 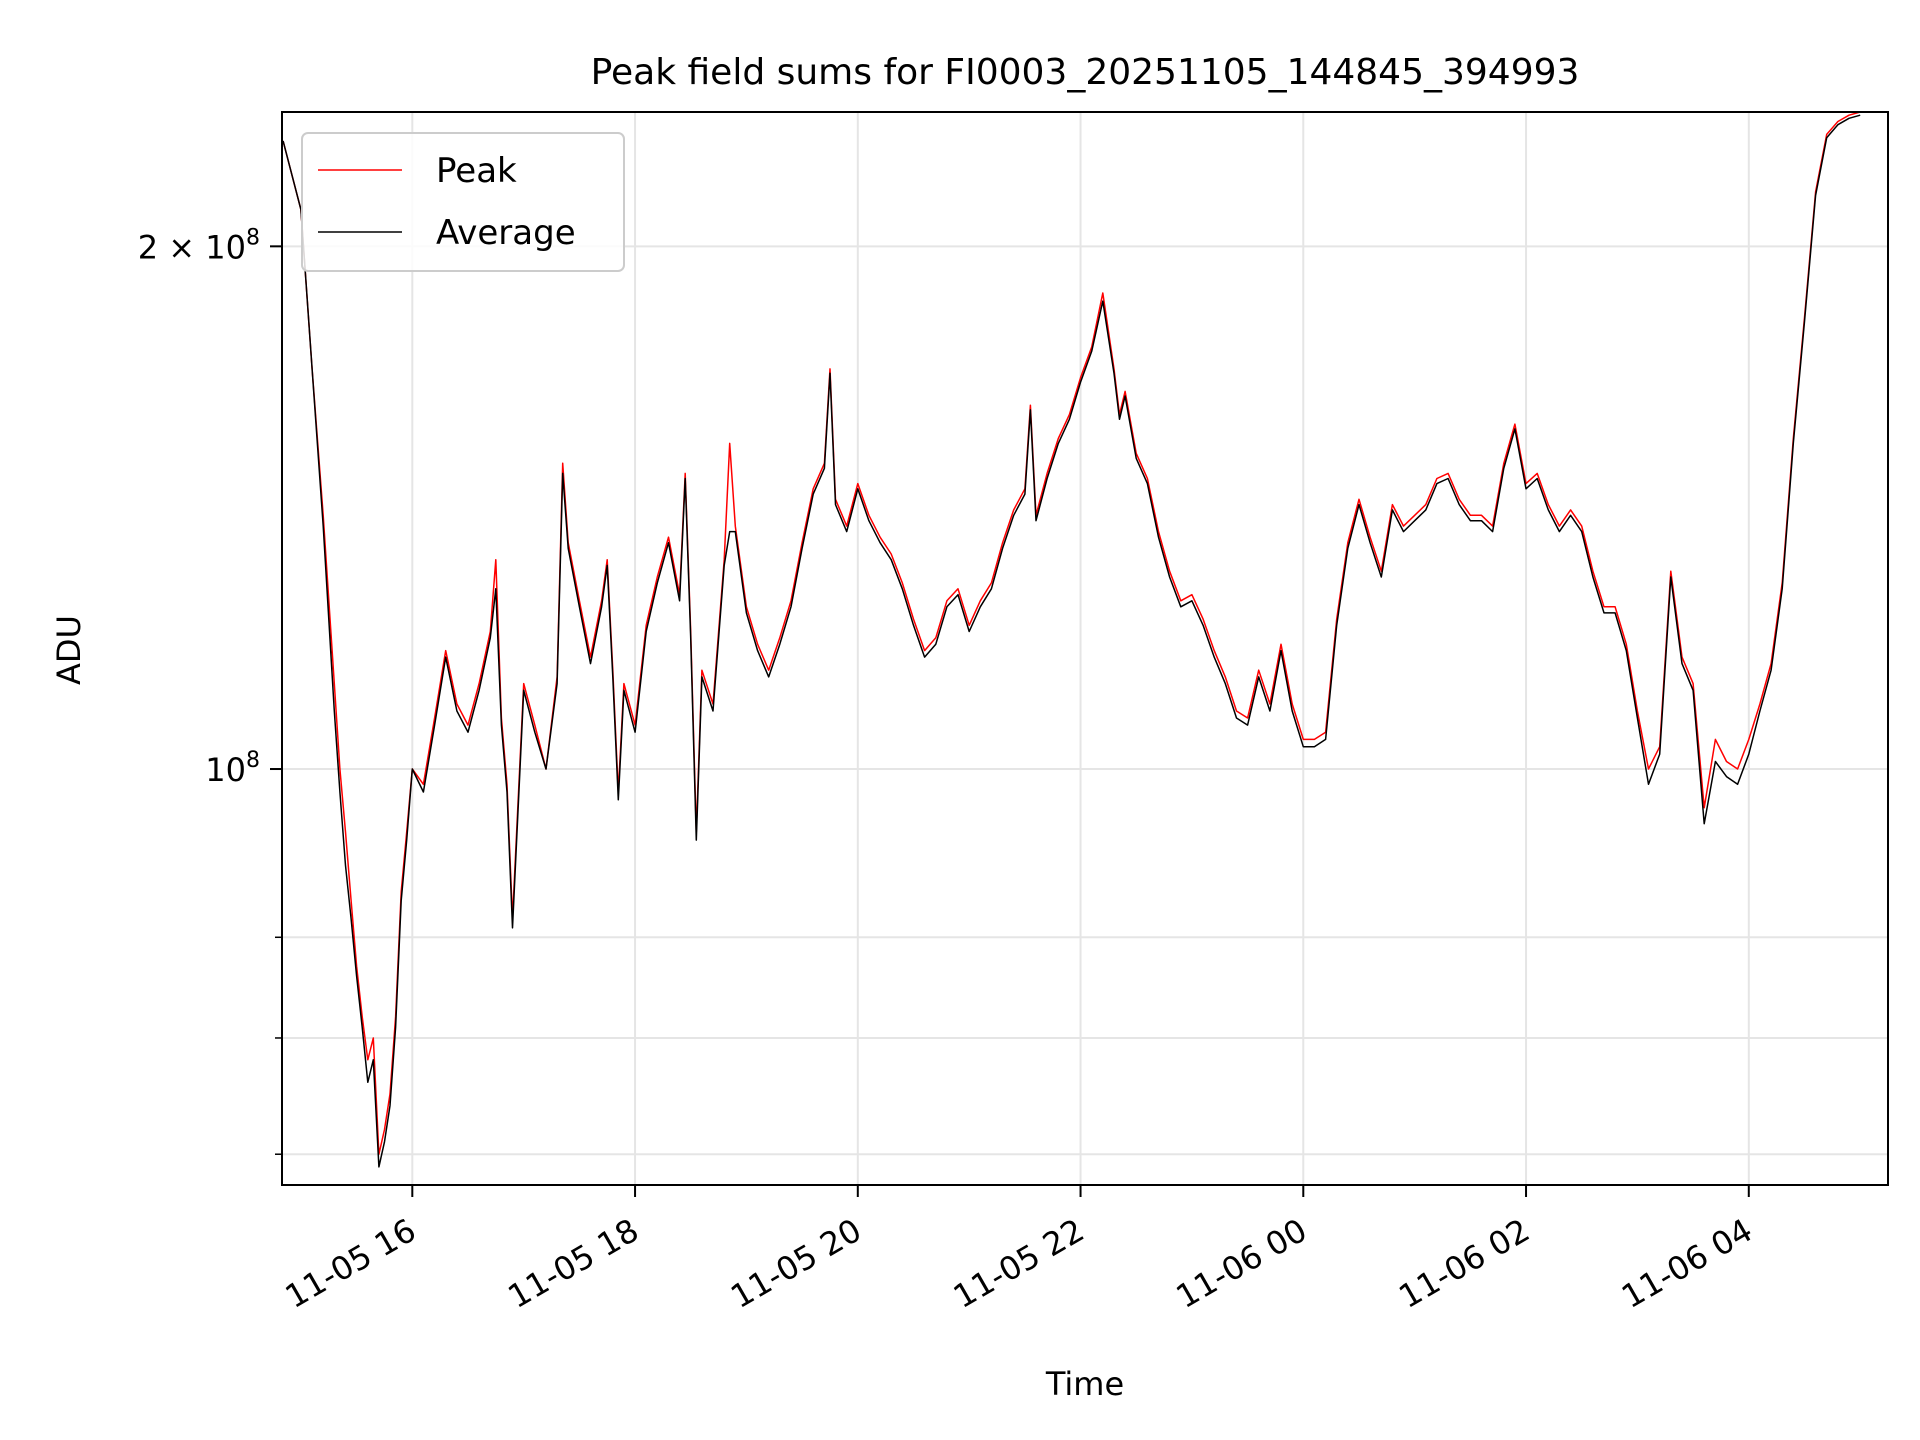 I want to click on legend: Peak Average, so click(x=463, y=202).